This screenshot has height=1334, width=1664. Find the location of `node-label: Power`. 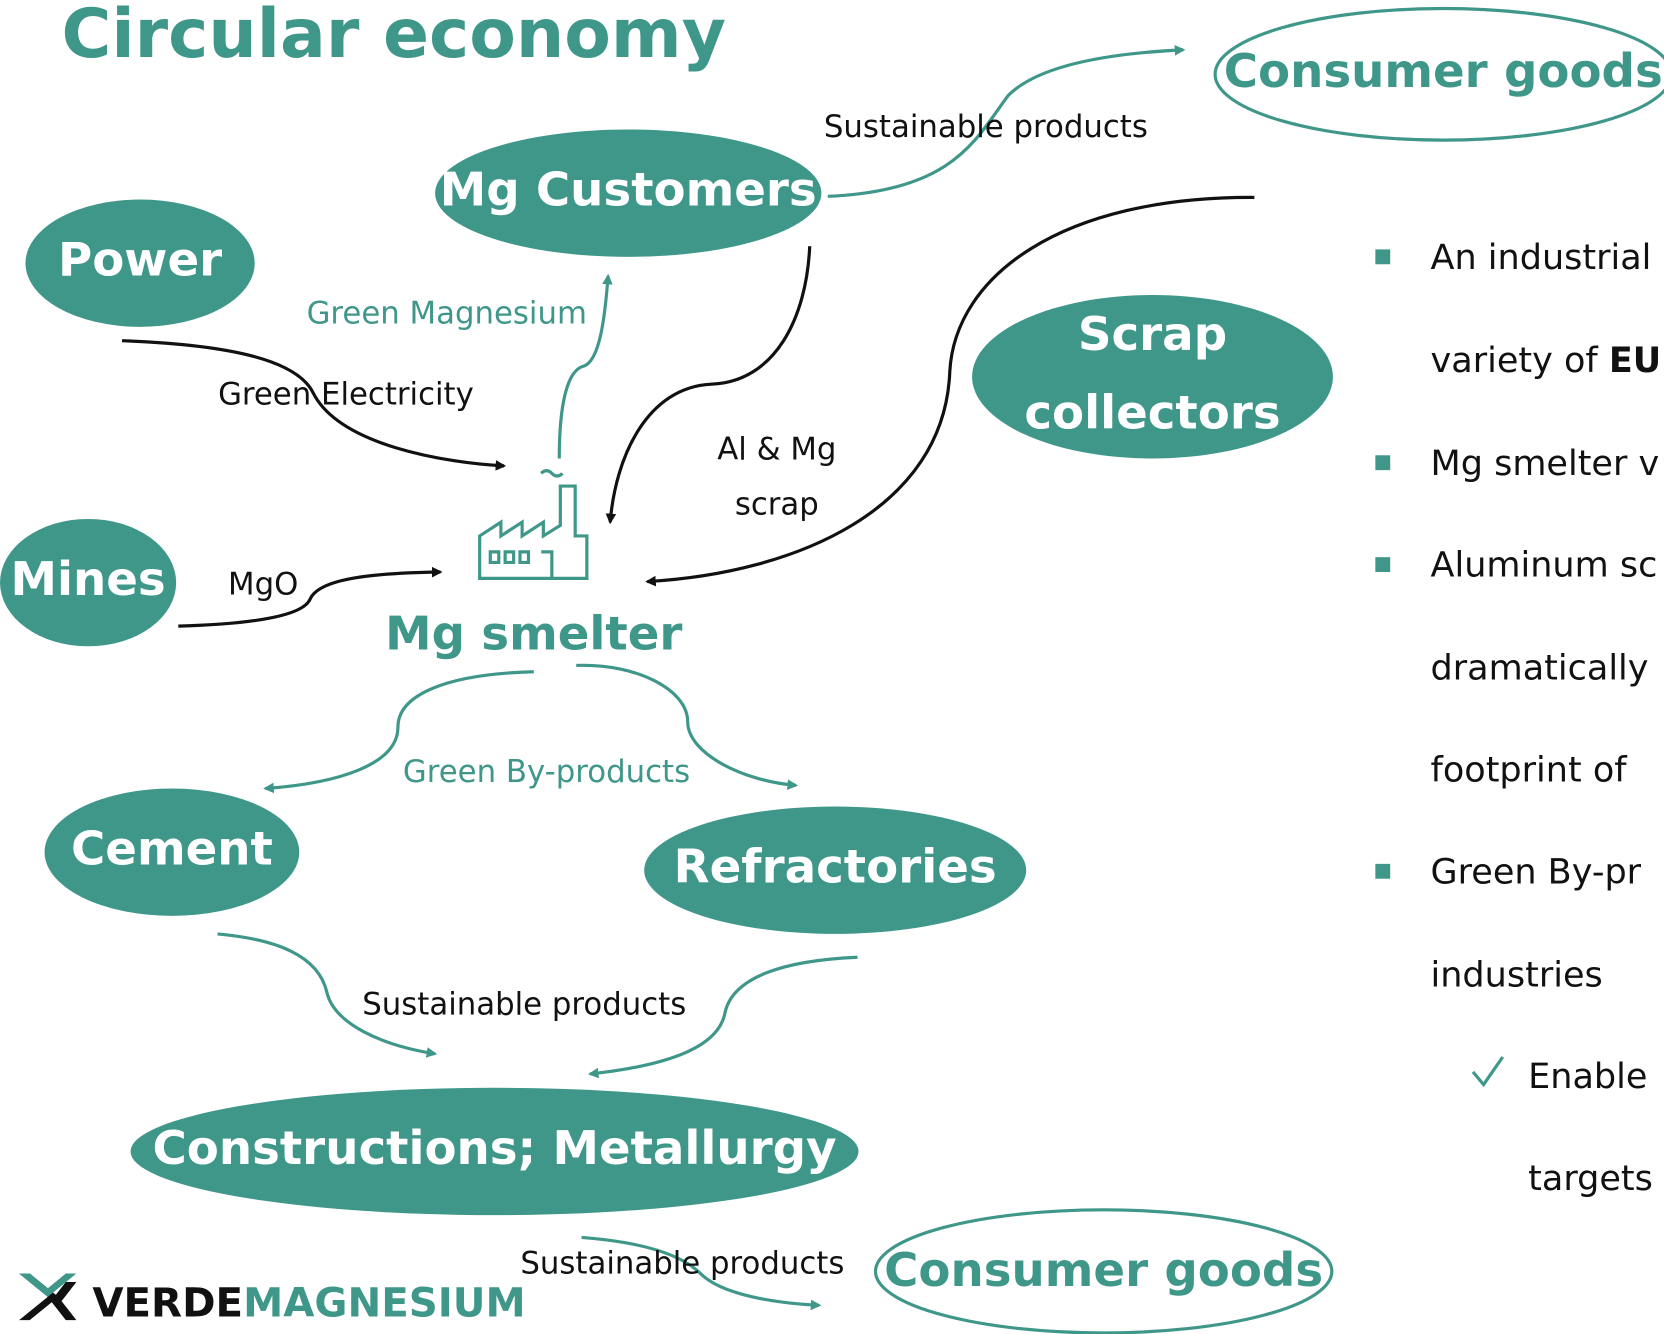

node-label: Power is located at coordinates (140, 261).